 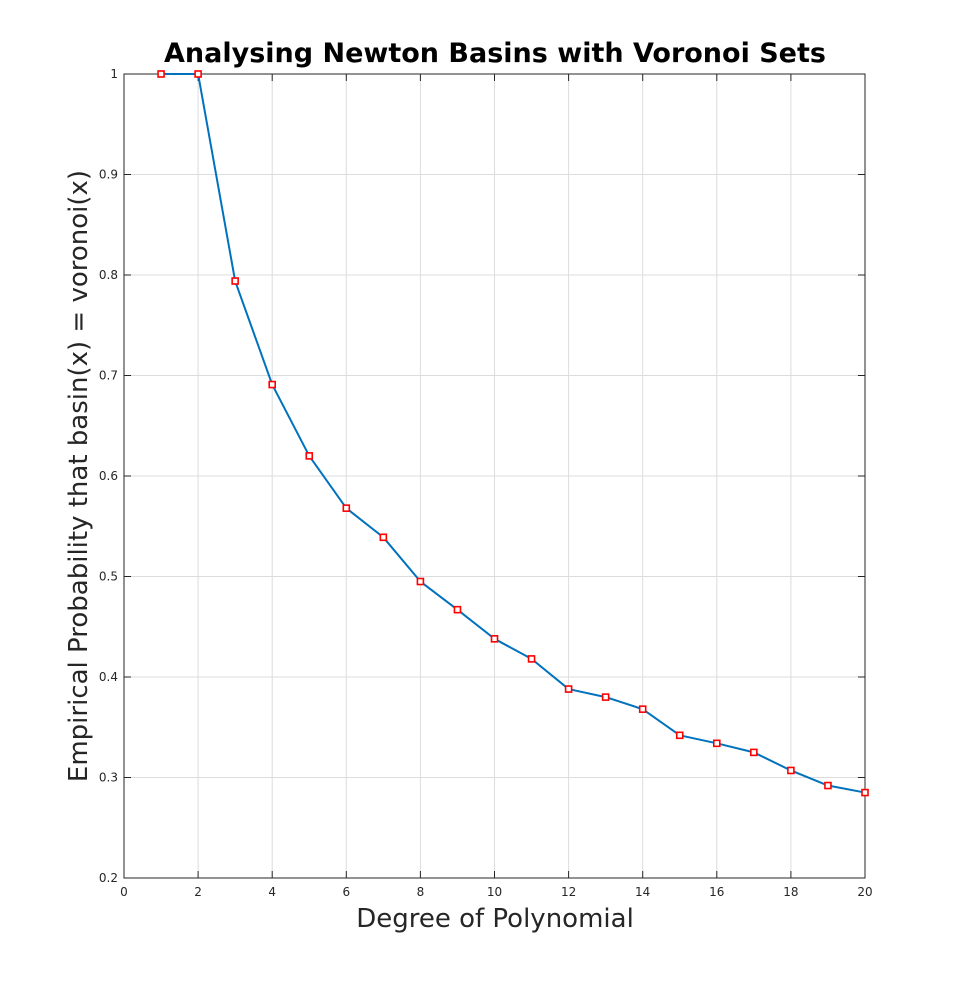 What do you see at coordinates (114, 74) in the screenshot?
I see `y-tick-label: 1` at bounding box center [114, 74].